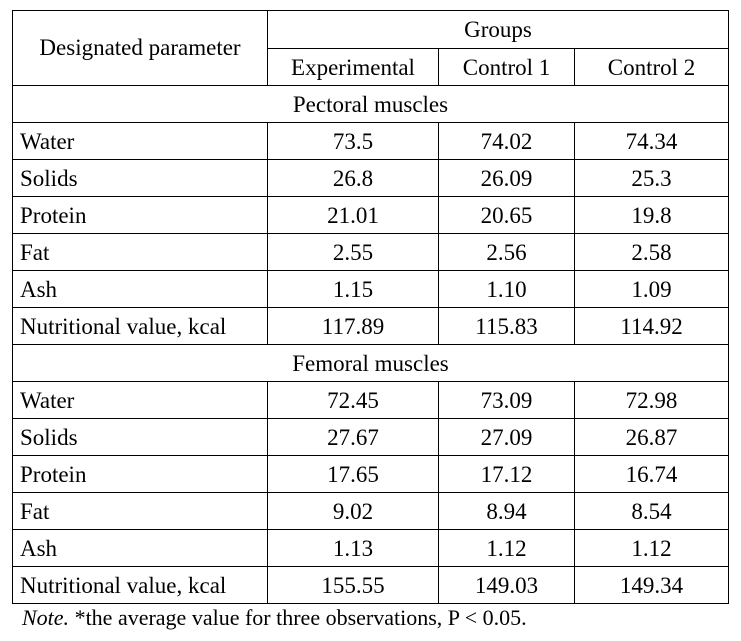 The image size is (741, 641). Describe the element at coordinates (353, 215) in the screenshot. I see `cell-experimental: 21.01` at that location.